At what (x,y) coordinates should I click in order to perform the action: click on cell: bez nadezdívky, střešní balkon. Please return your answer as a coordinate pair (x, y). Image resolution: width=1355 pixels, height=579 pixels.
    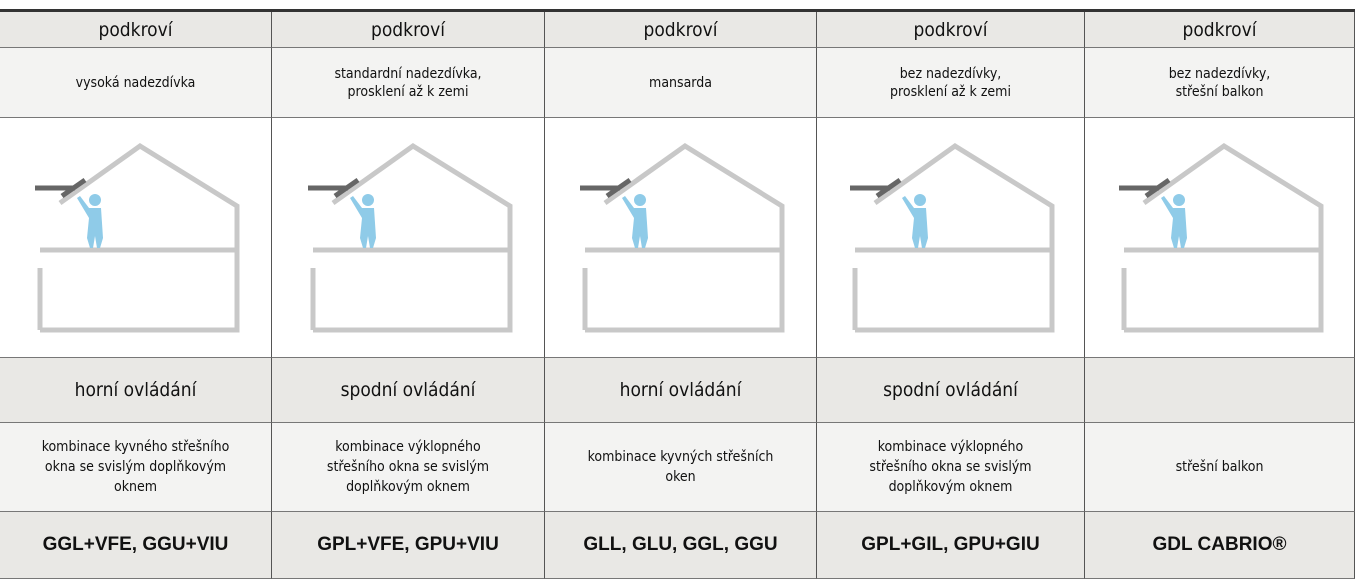
    Looking at the image, I should click on (1220, 83).